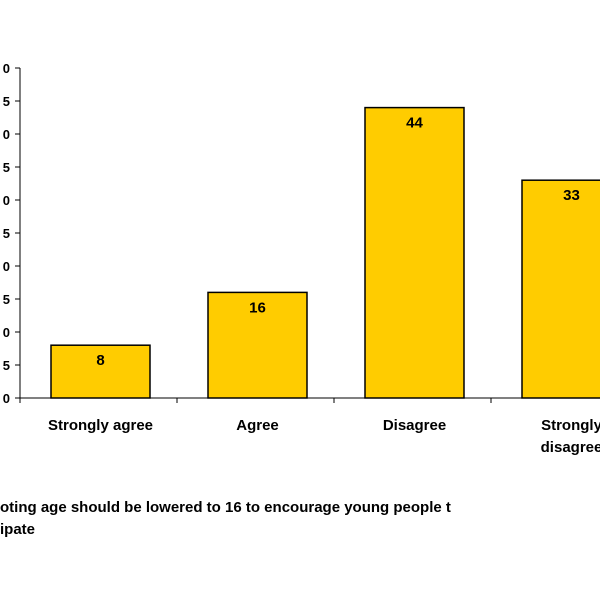 Image resolution: width=600 pixels, height=600 pixels. Describe the element at coordinates (414, 123) in the screenshot. I see `data-label: 44` at that location.